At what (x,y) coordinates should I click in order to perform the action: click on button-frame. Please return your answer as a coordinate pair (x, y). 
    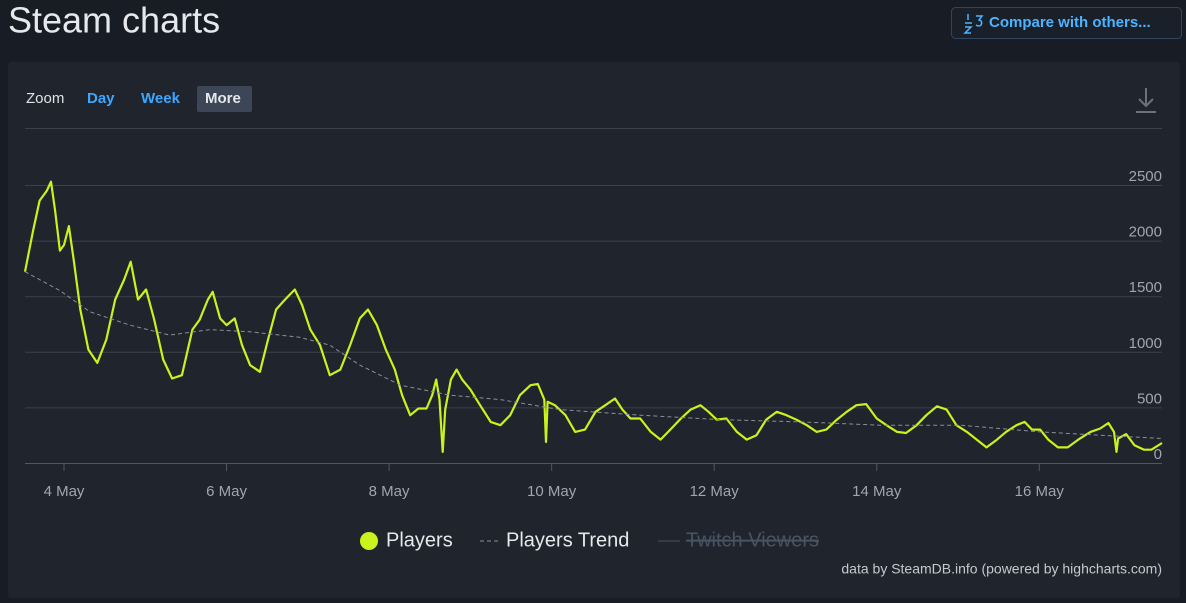
    Looking at the image, I should click on (1066, 23).